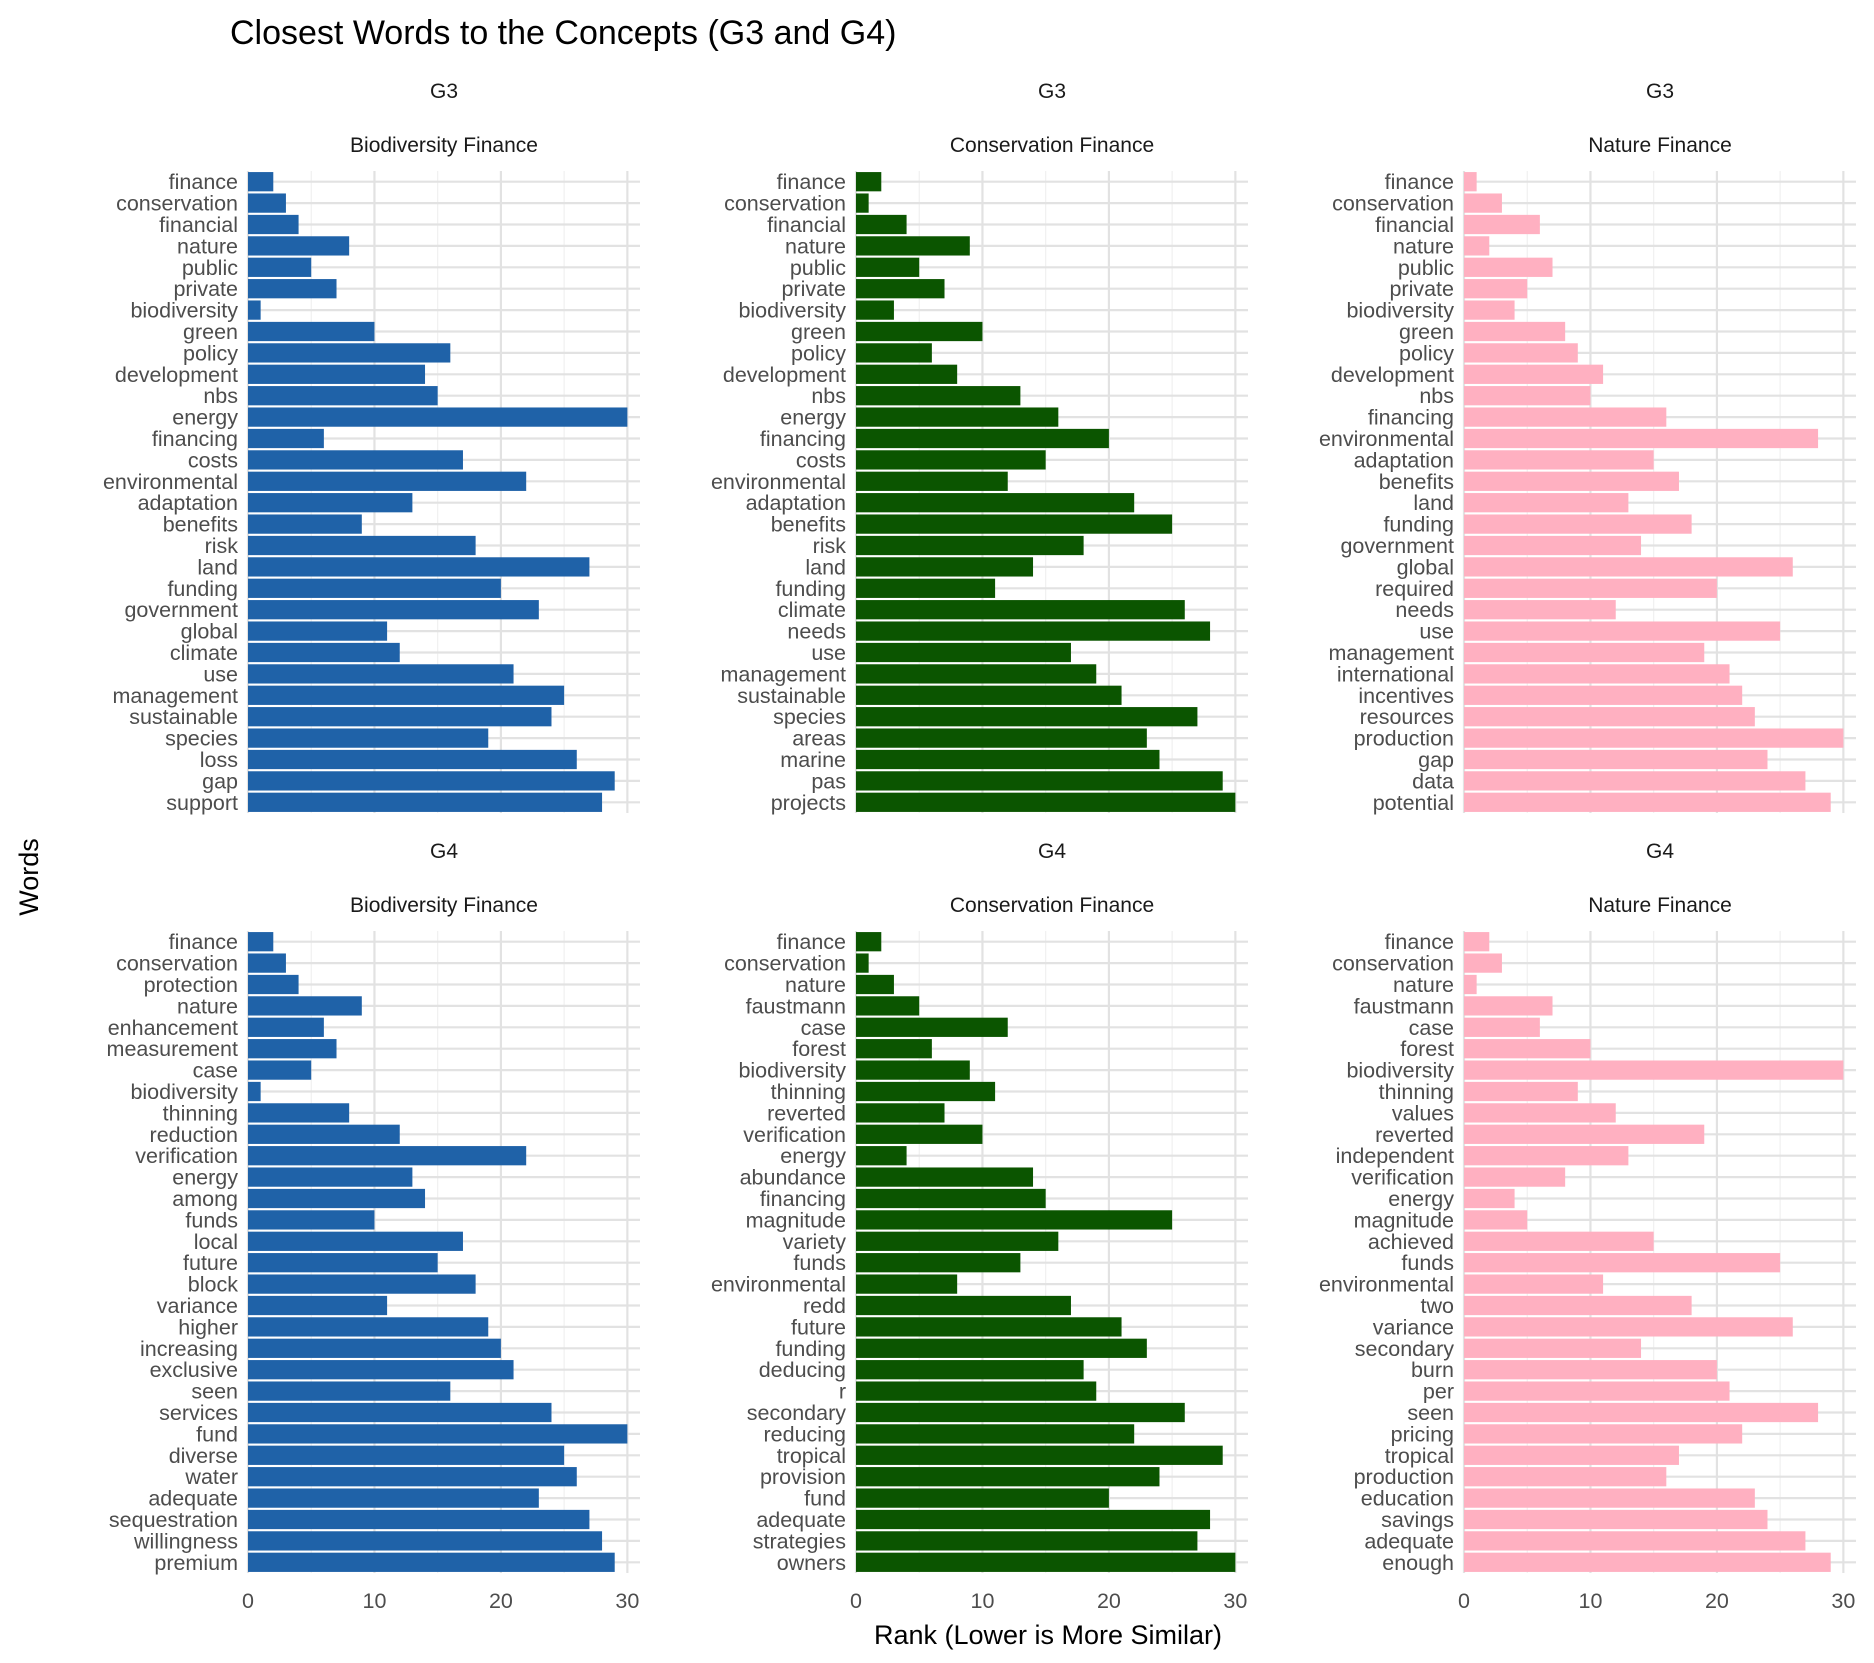 The height and width of the screenshot is (1663, 1874). I want to click on bar-needs, so click(1540, 610).